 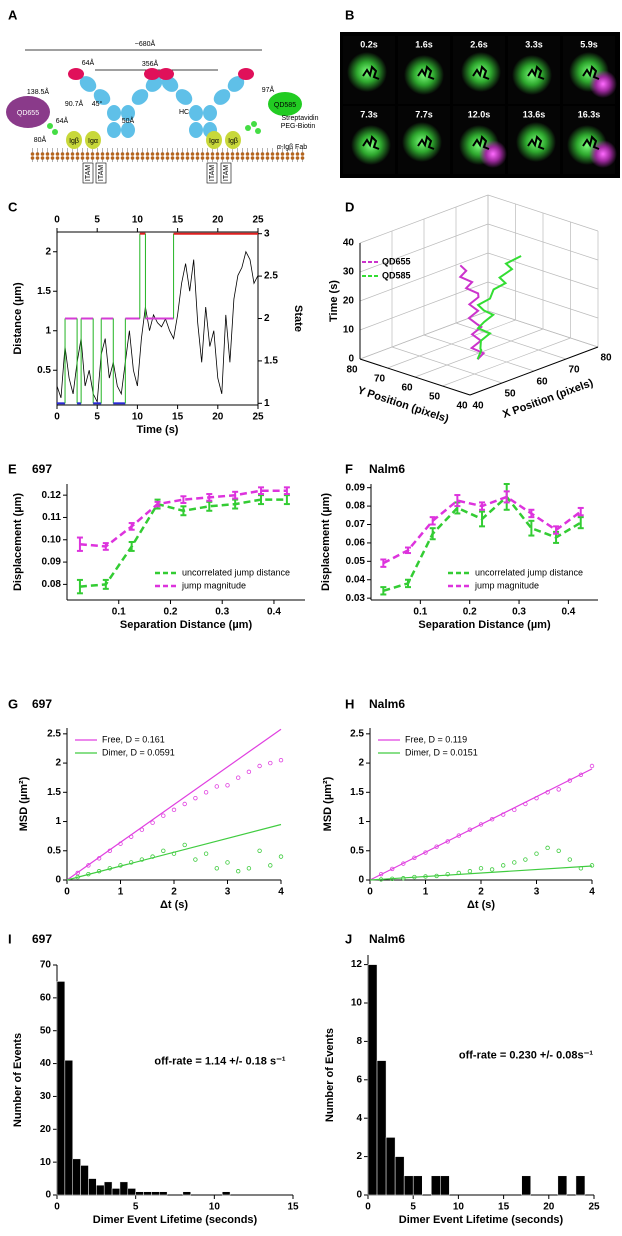 I want to click on x-tick-label: 20, so click(x=549, y=1207).